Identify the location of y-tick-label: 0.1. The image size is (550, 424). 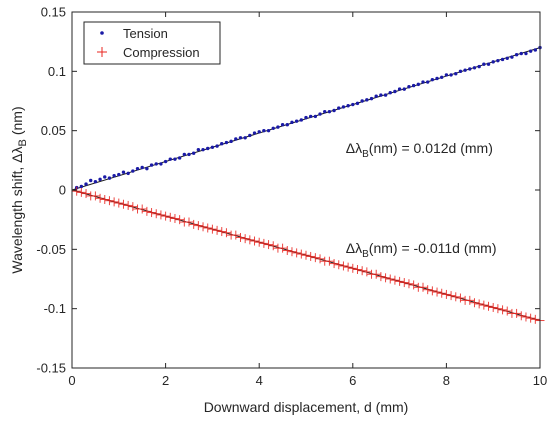
(57, 71).